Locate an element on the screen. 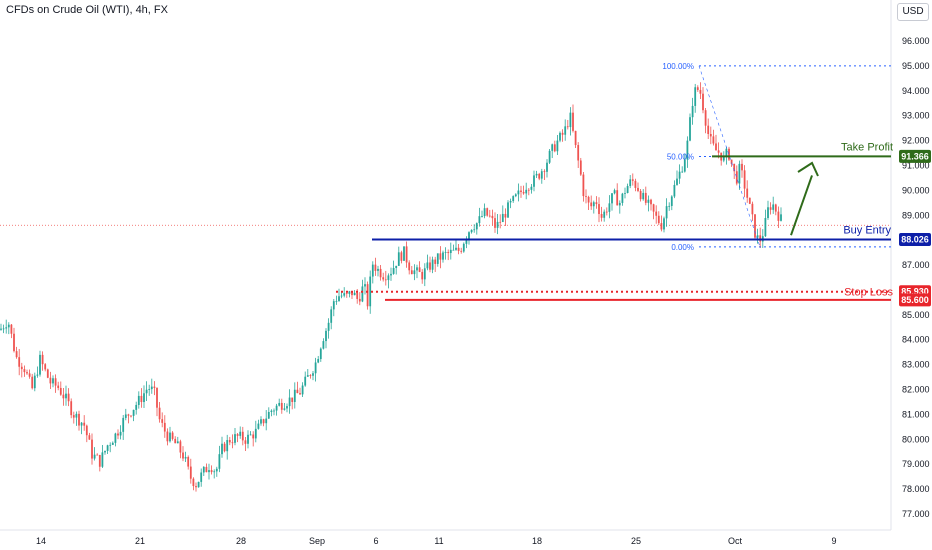 Image resolution: width=932 pixels, height=550 pixels. y-tick-label: 82.000 is located at coordinates (916, 390).